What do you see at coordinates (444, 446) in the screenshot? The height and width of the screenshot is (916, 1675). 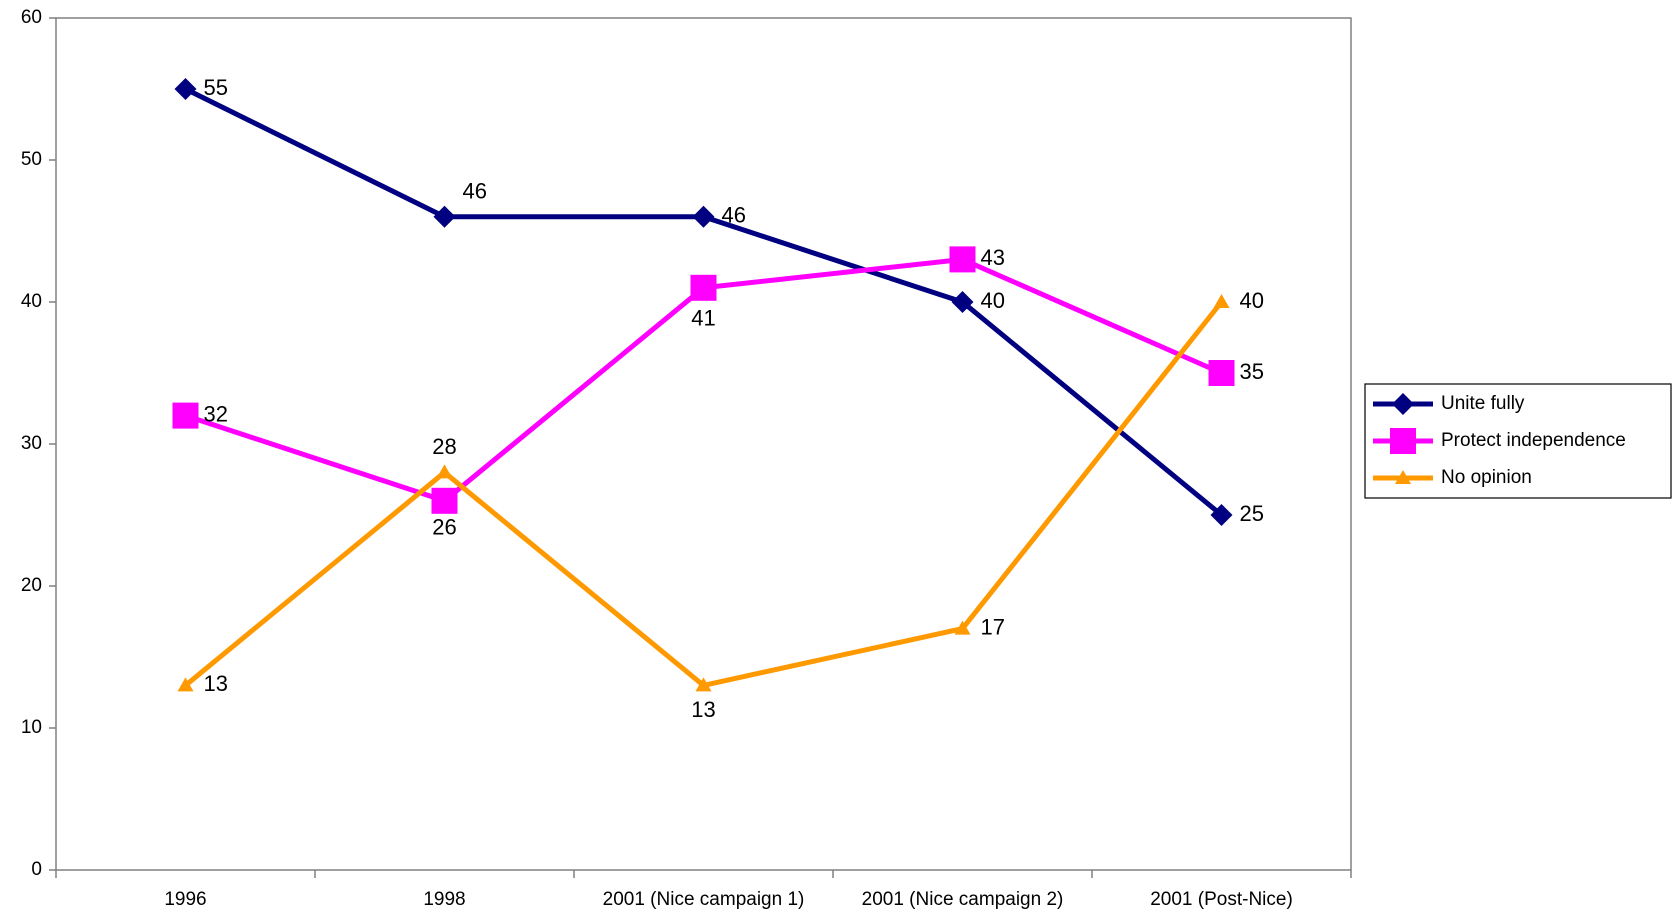 I see `data-label: 28` at bounding box center [444, 446].